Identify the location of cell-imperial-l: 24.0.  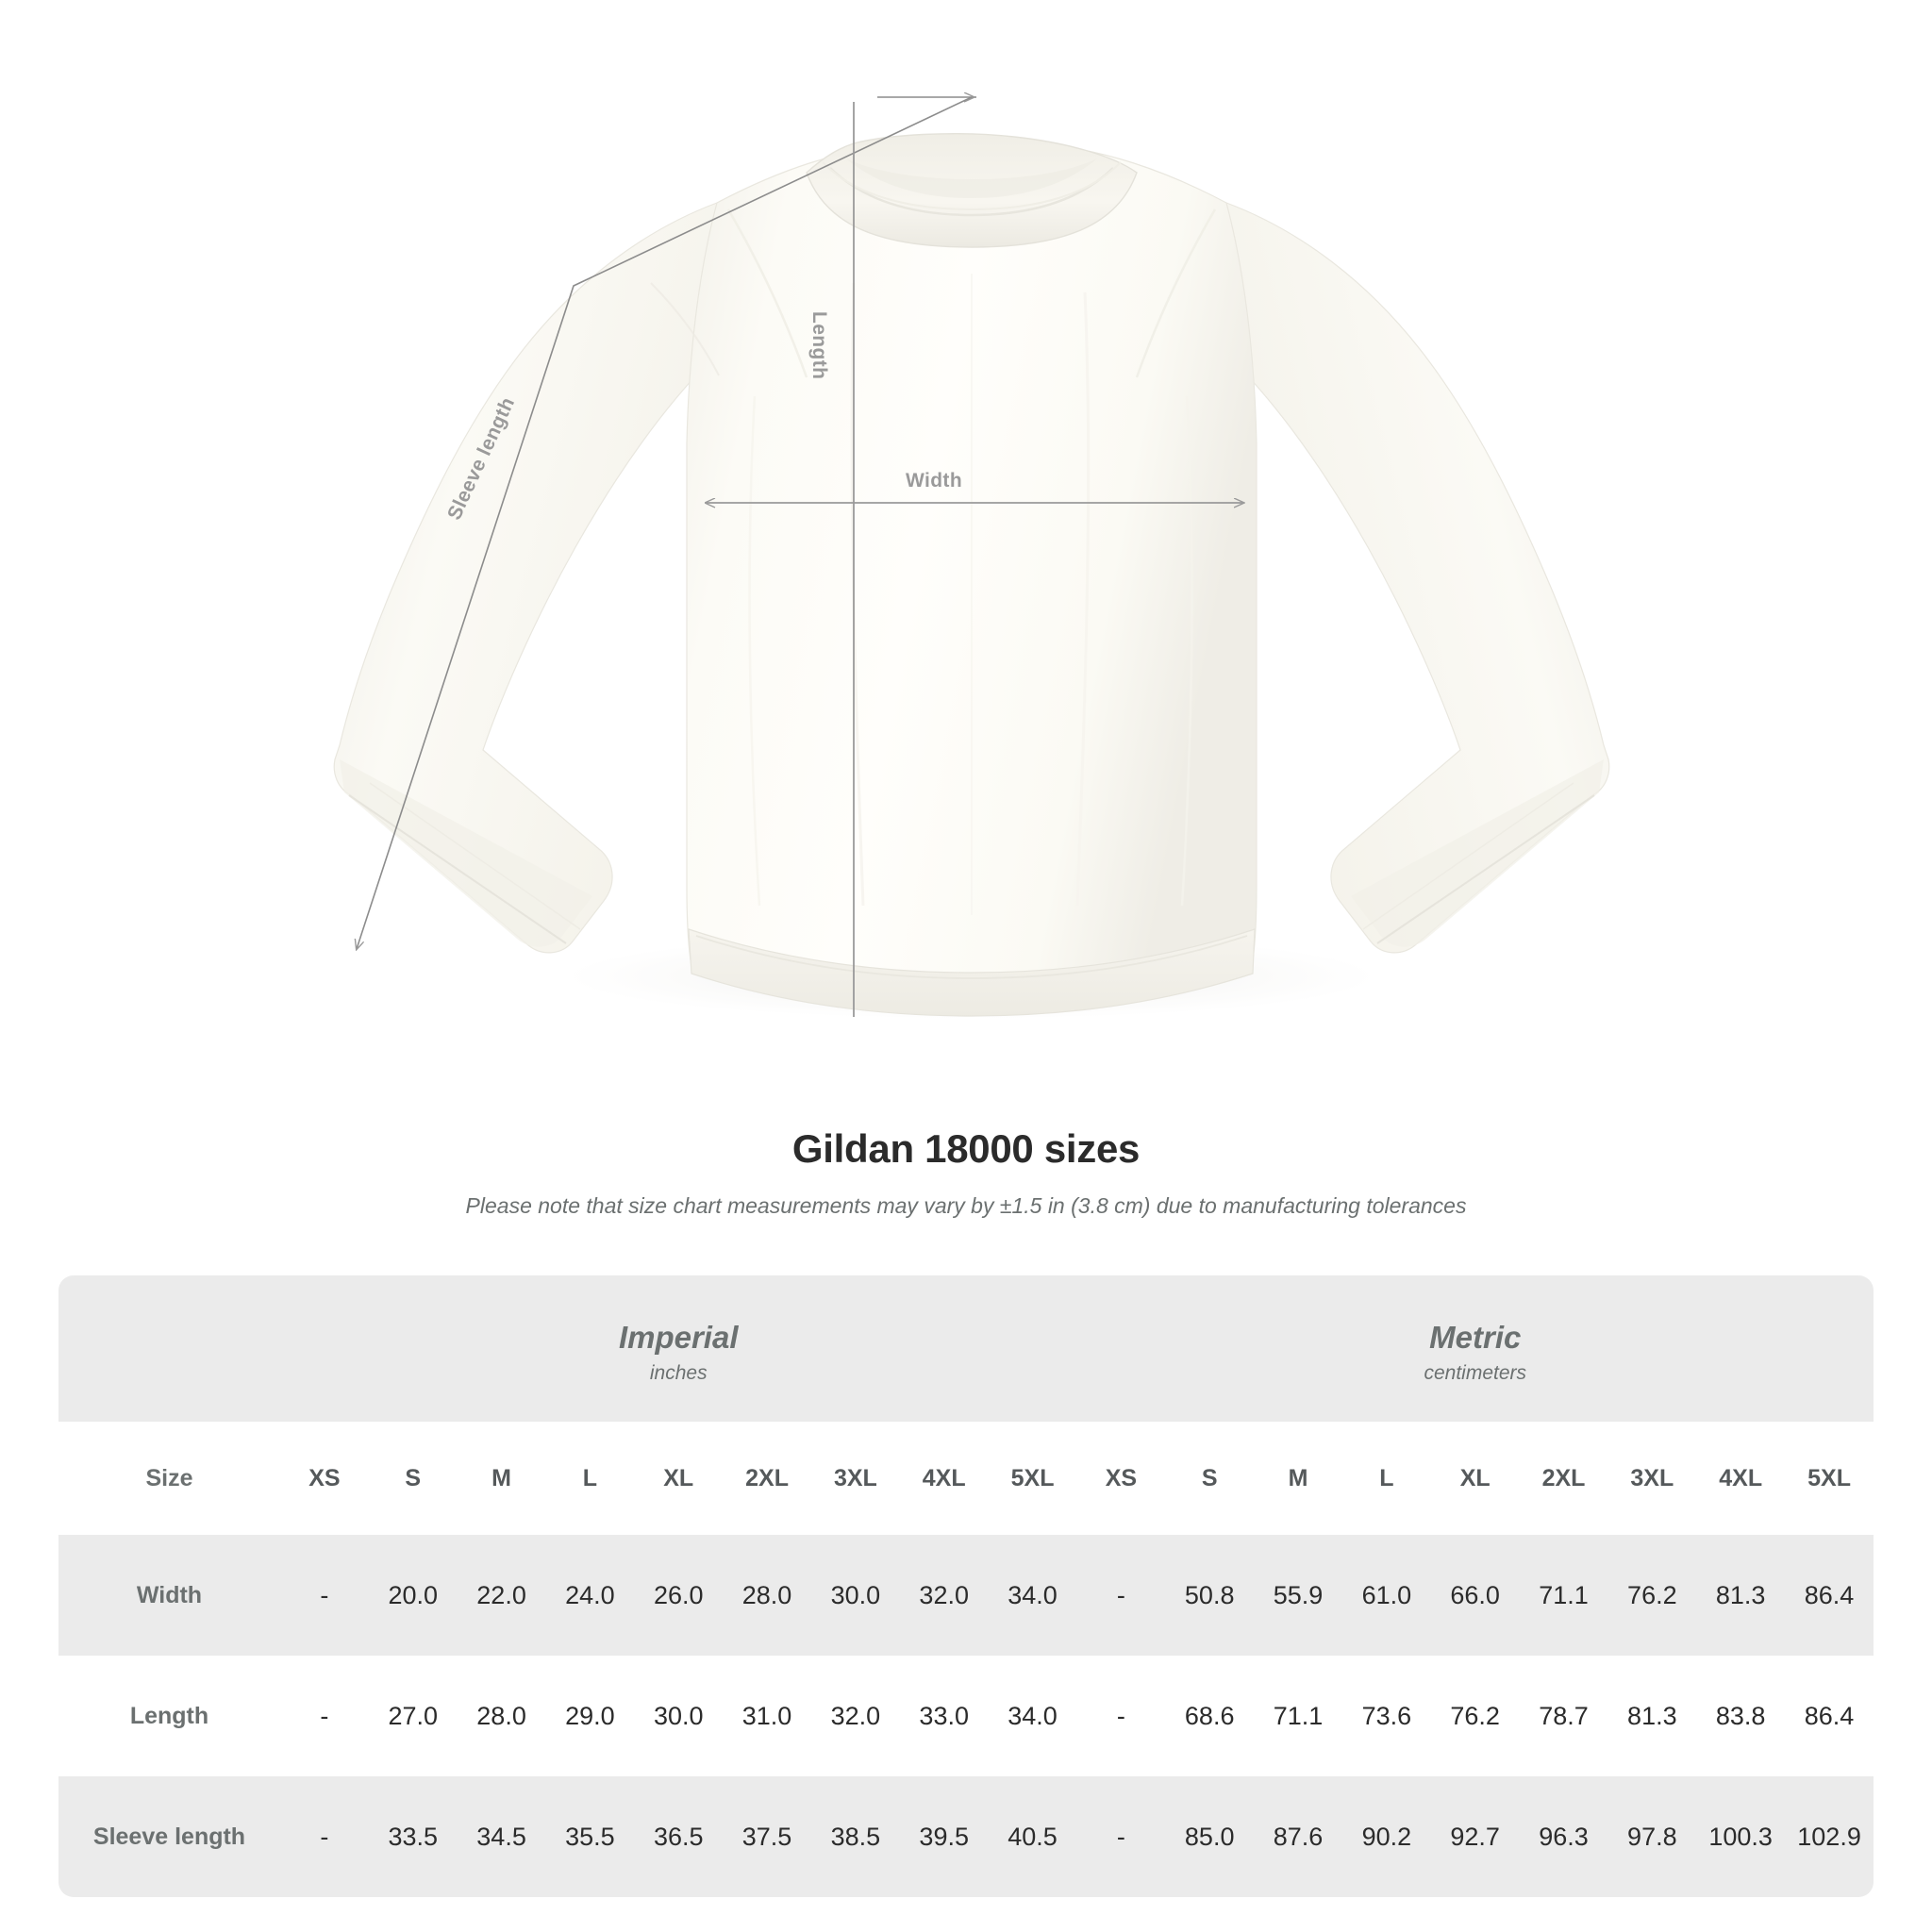
(590, 1596).